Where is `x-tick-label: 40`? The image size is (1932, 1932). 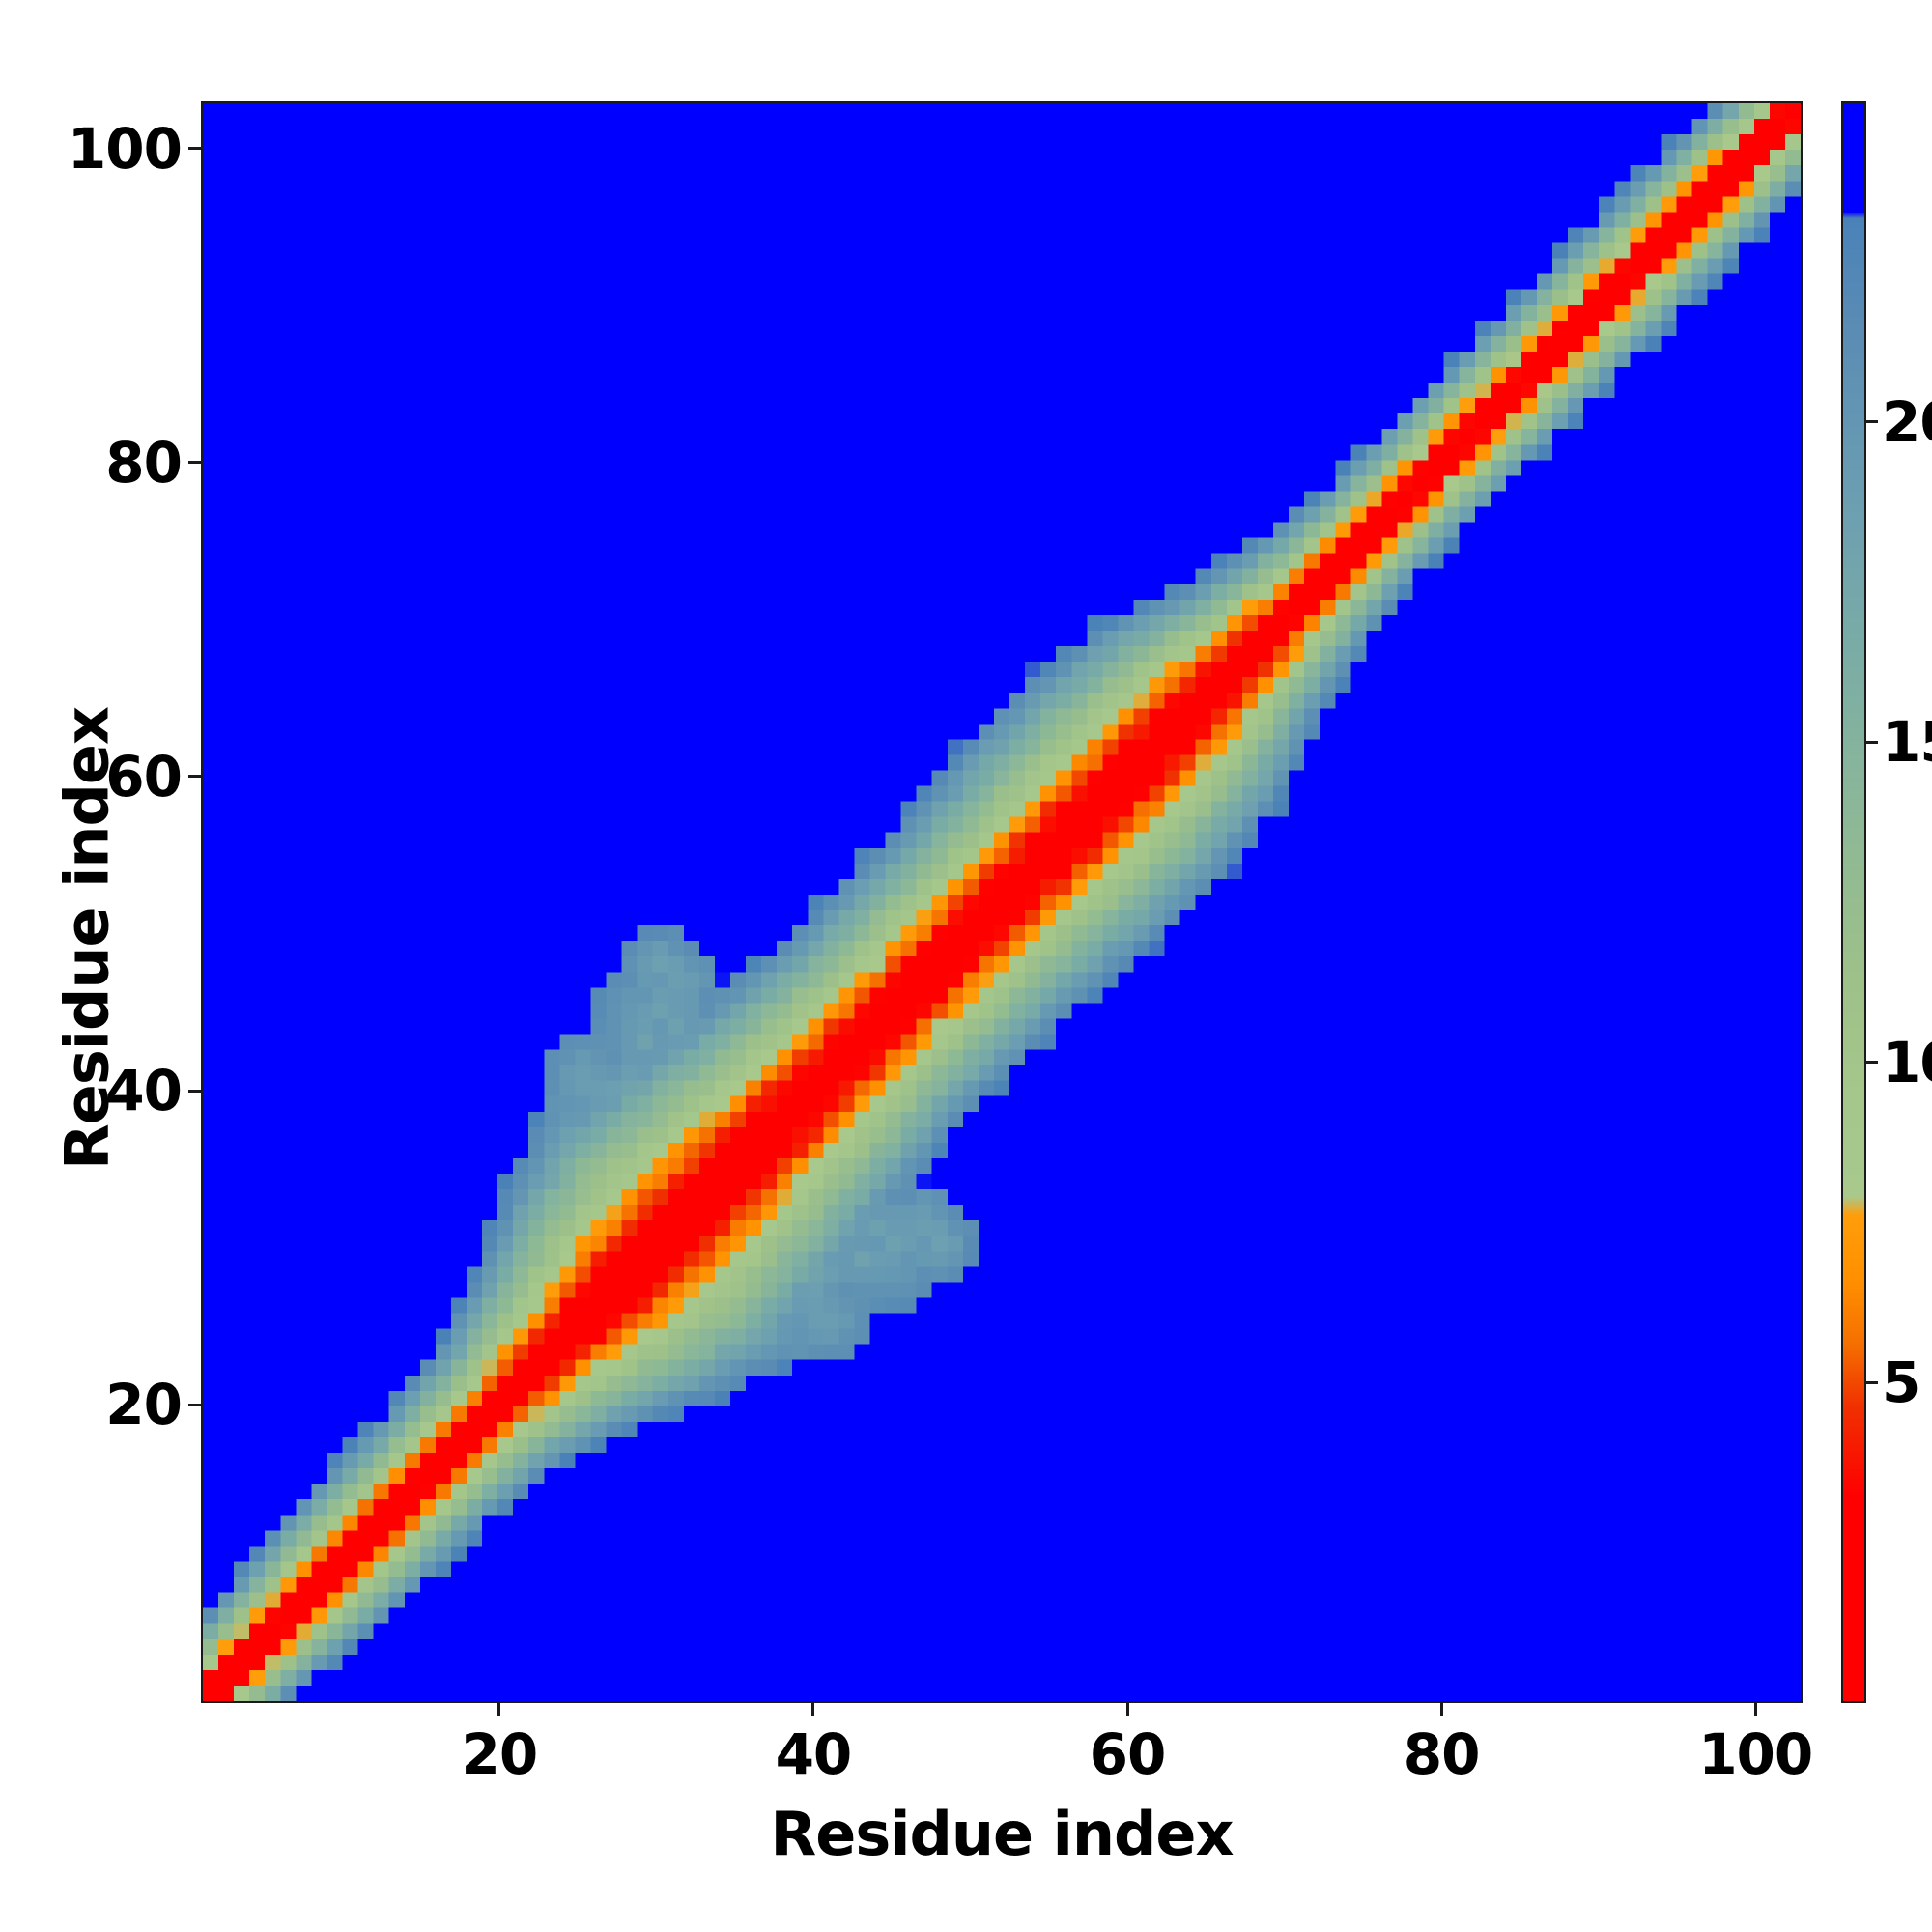
x-tick-label: 40 is located at coordinates (814, 1754).